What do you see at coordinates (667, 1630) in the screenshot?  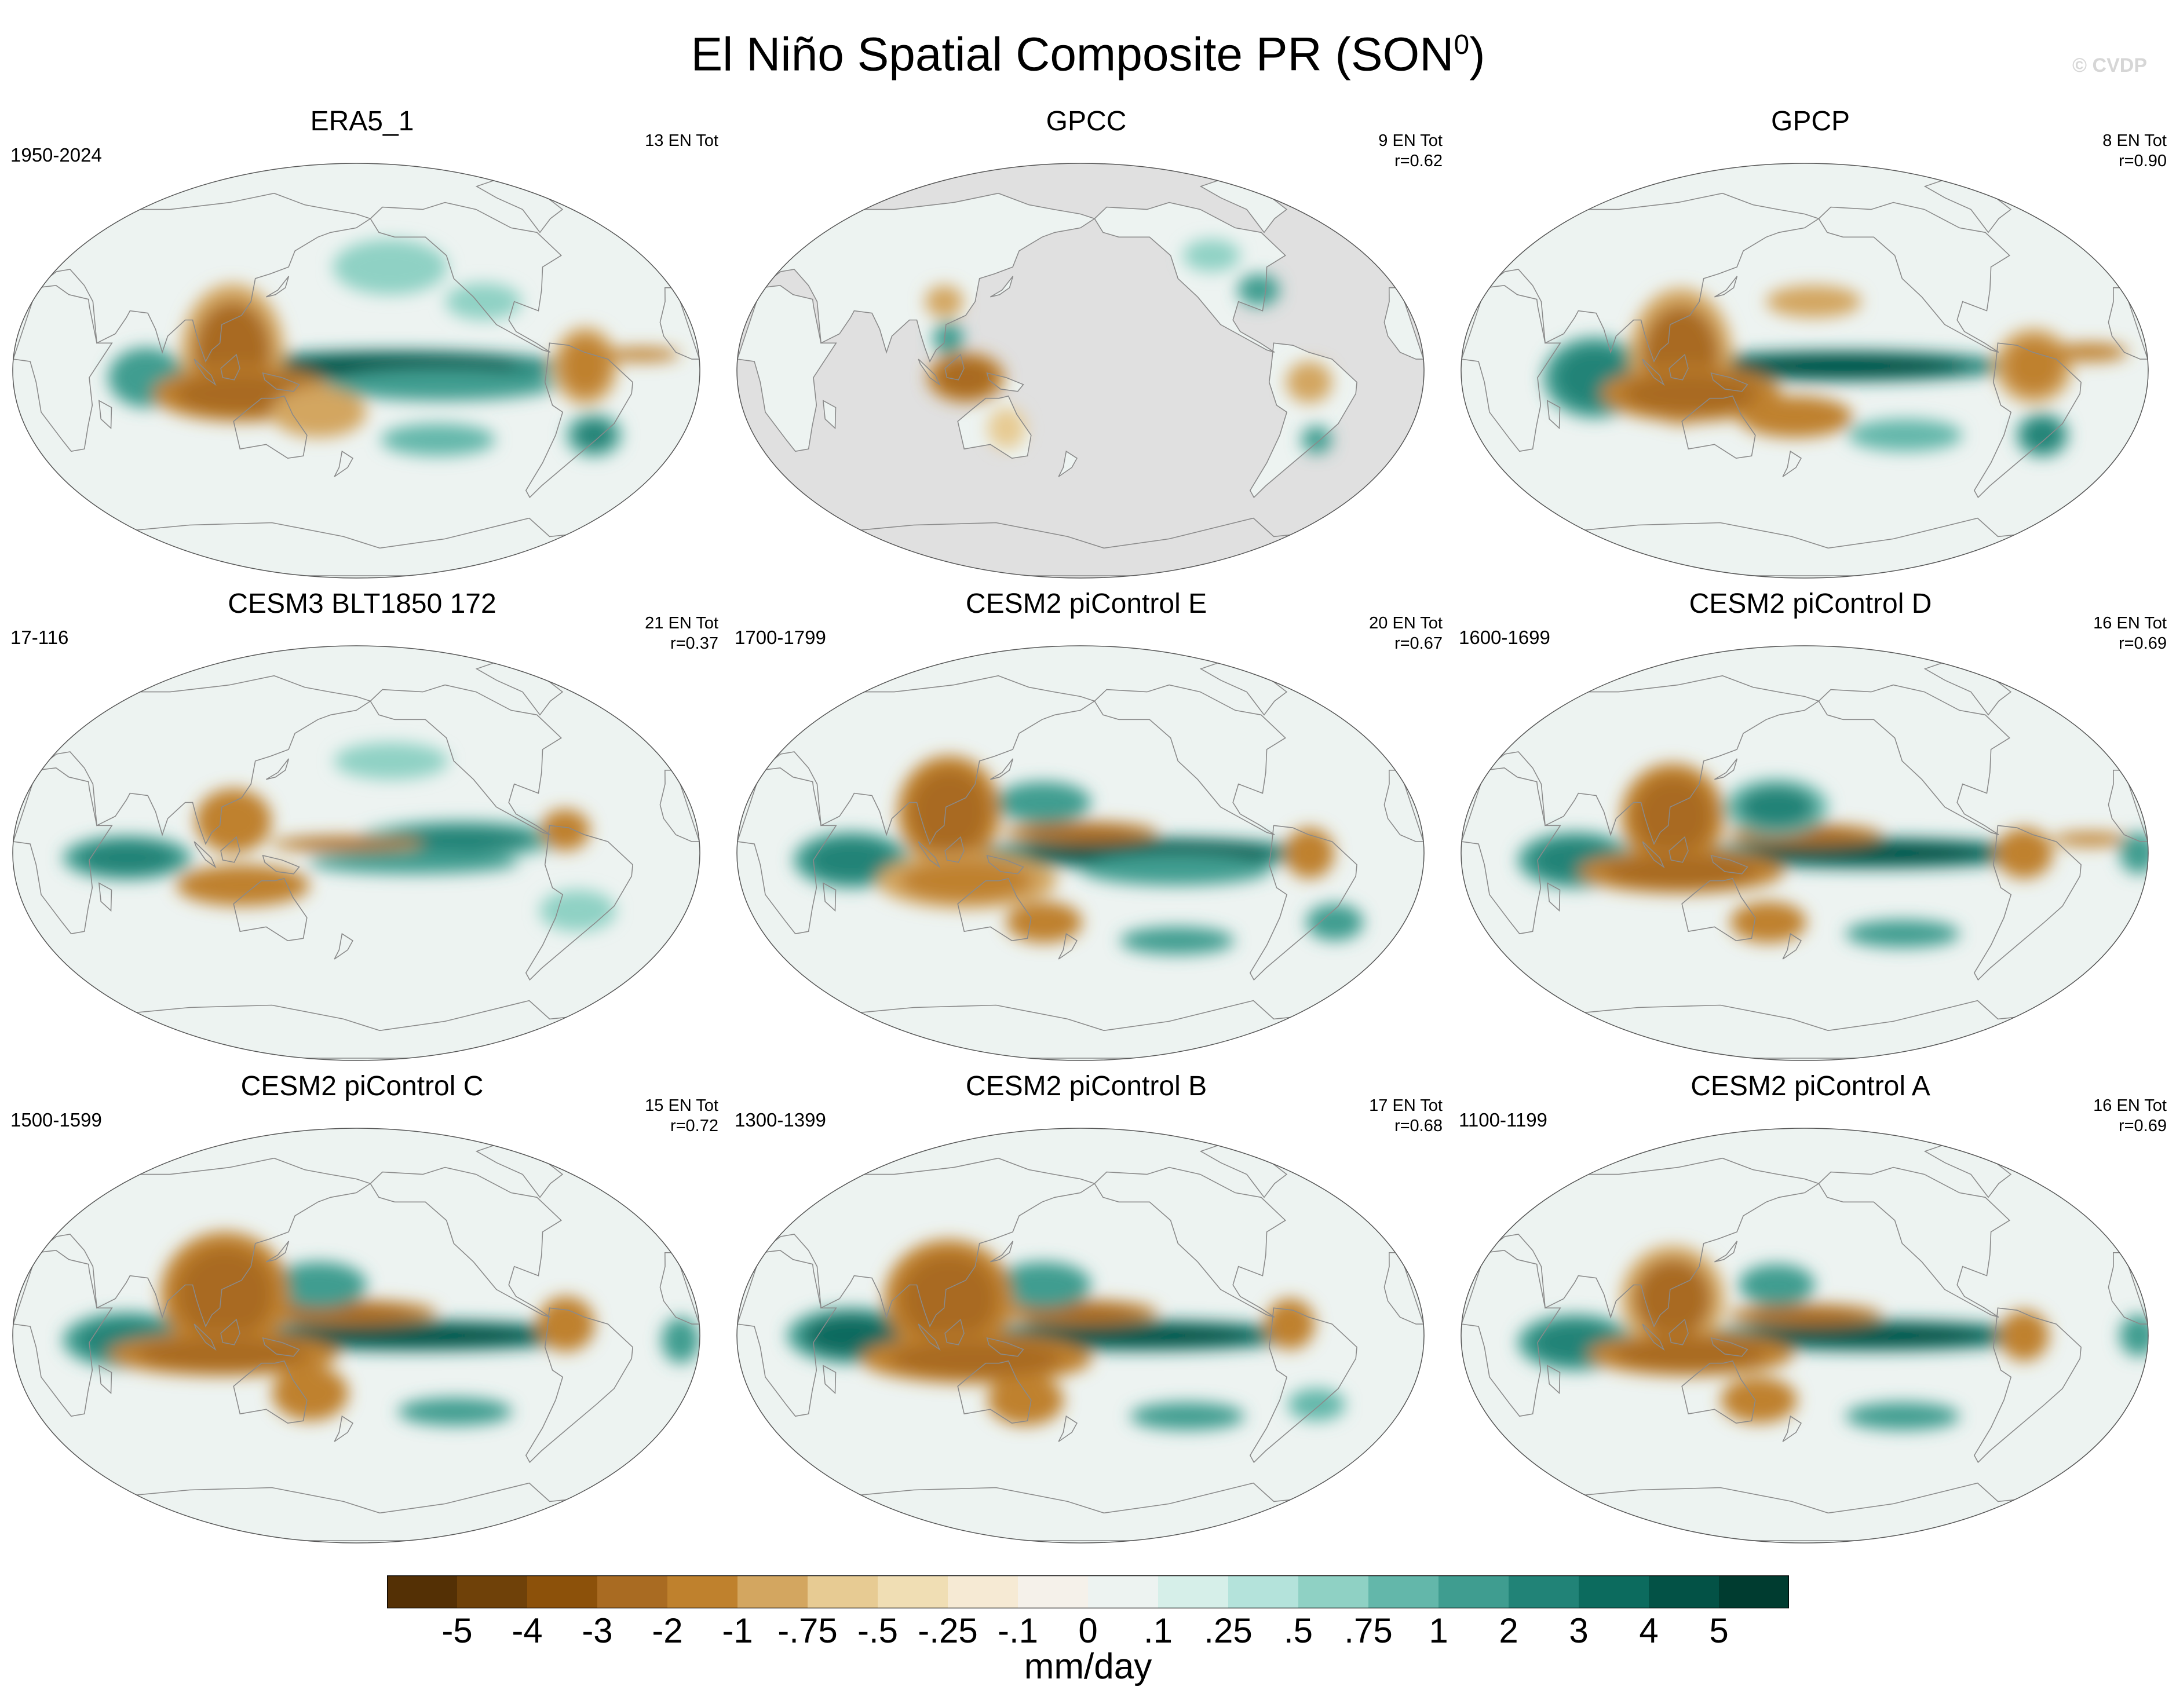 I see `colorbar-tick-label: -2` at bounding box center [667, 1630].